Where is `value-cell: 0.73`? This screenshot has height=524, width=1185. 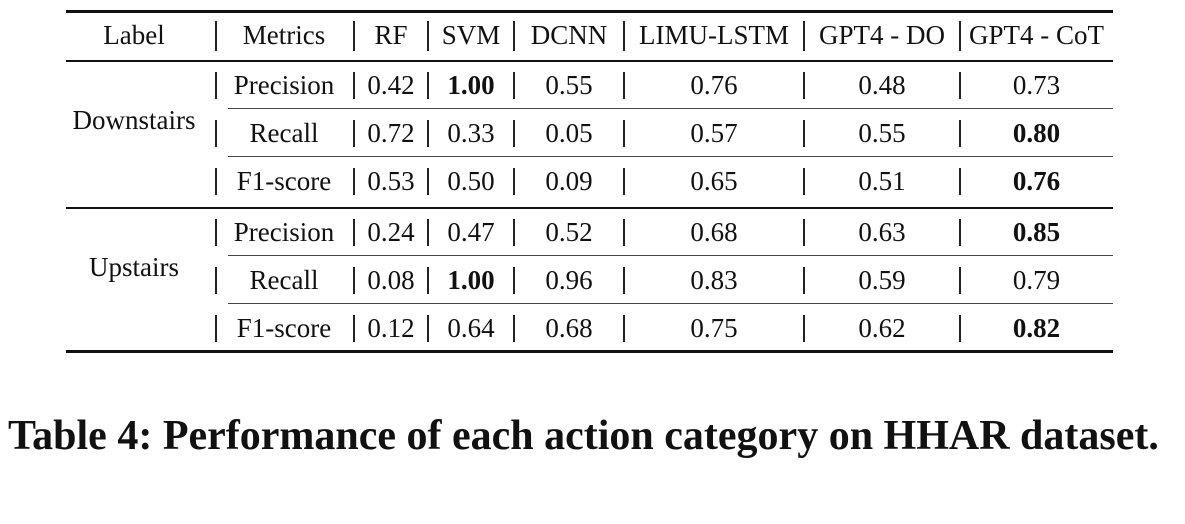 value-cell: 0.73 is located at coordinates (1036, 85).